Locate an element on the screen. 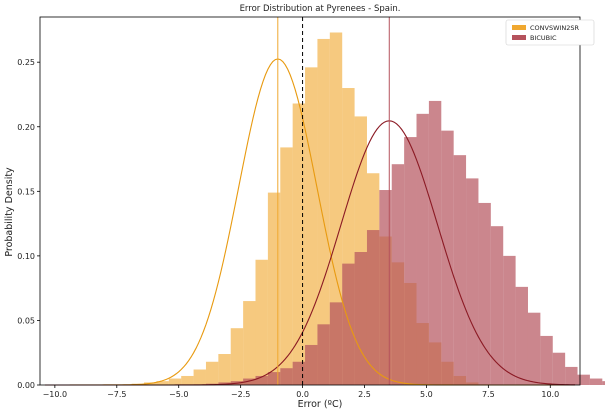 This screenshot has width=605, height=412. x-tick-label: 7.5 is located at coordinates (488, 394).